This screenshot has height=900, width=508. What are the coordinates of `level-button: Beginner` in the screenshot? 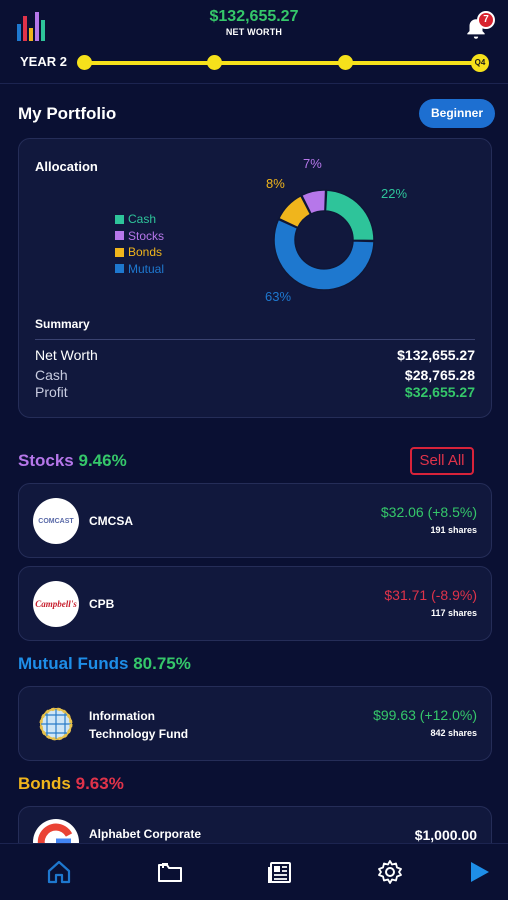 It's located at (457, 113).